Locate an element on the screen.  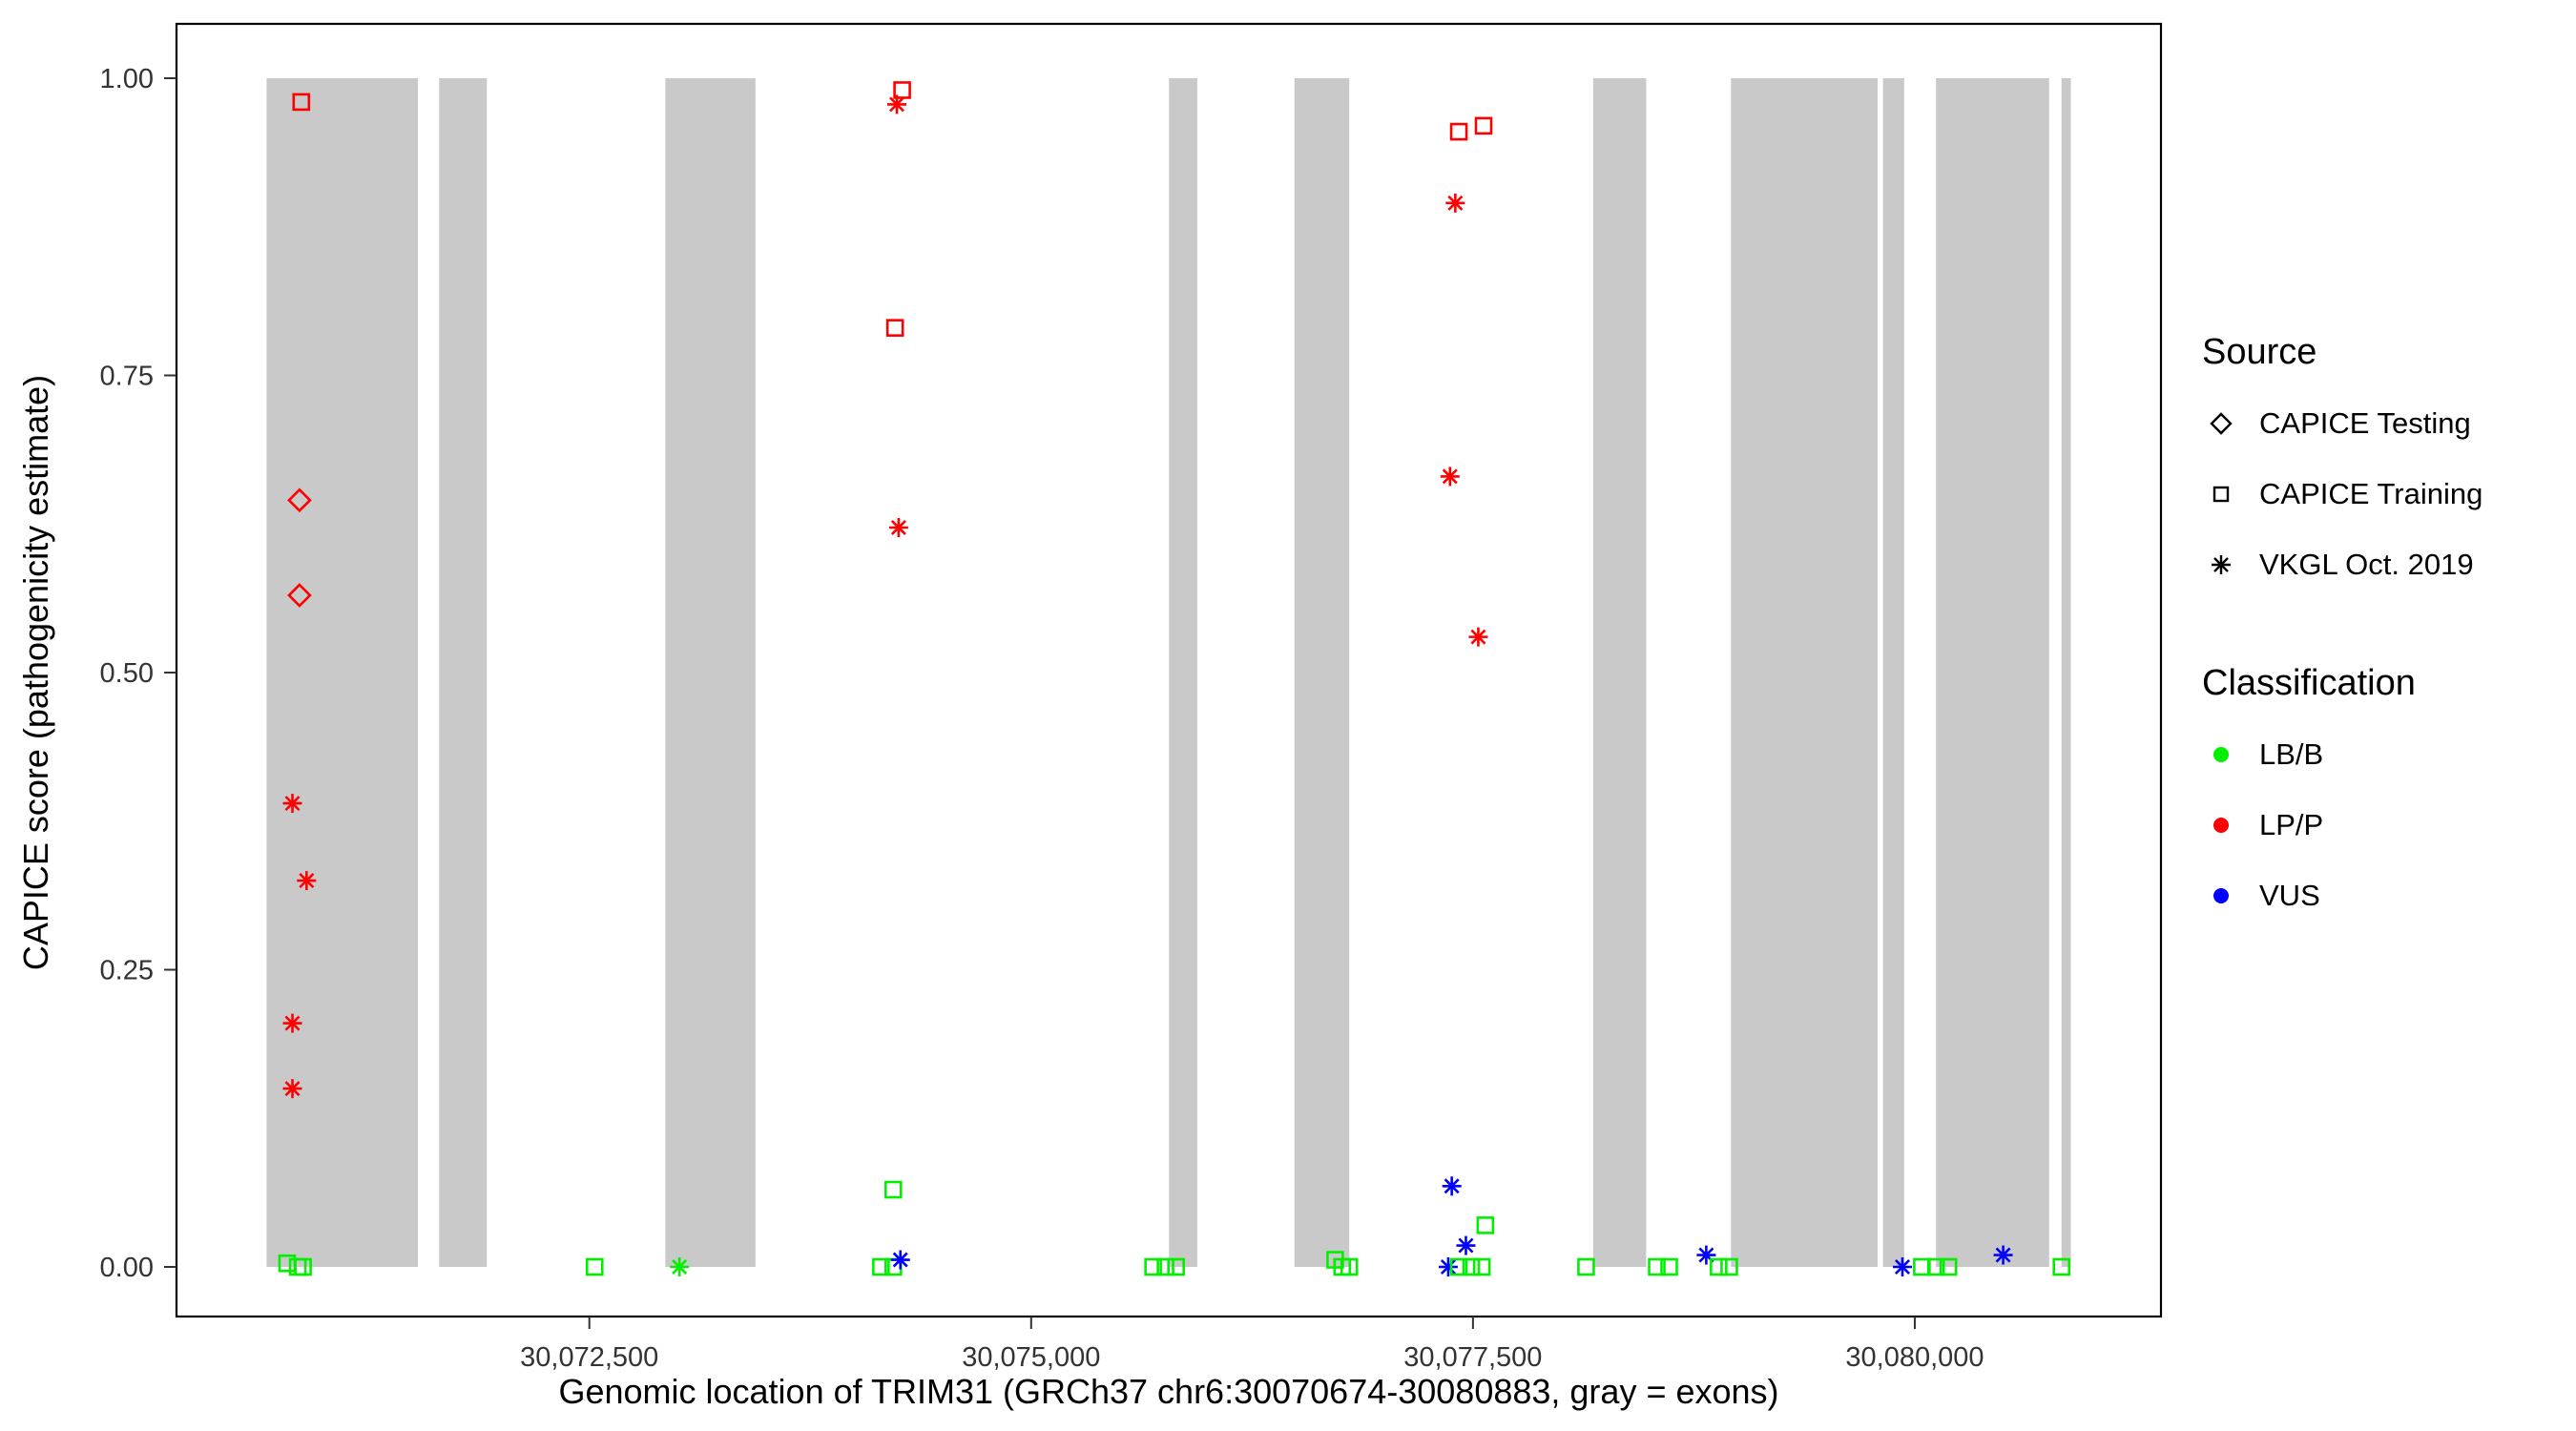
legend-item-label: VKGL Oct. 2019 is located at coordinates (2366, 564).